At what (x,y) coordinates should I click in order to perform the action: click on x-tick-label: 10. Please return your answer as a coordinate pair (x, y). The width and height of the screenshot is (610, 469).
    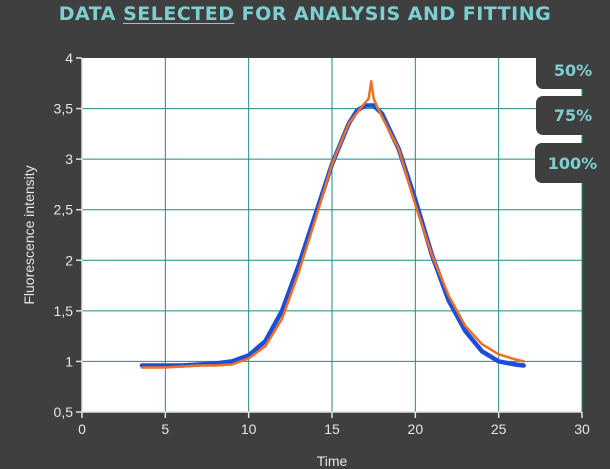
    Looking at the image, I should click on (249, 429).